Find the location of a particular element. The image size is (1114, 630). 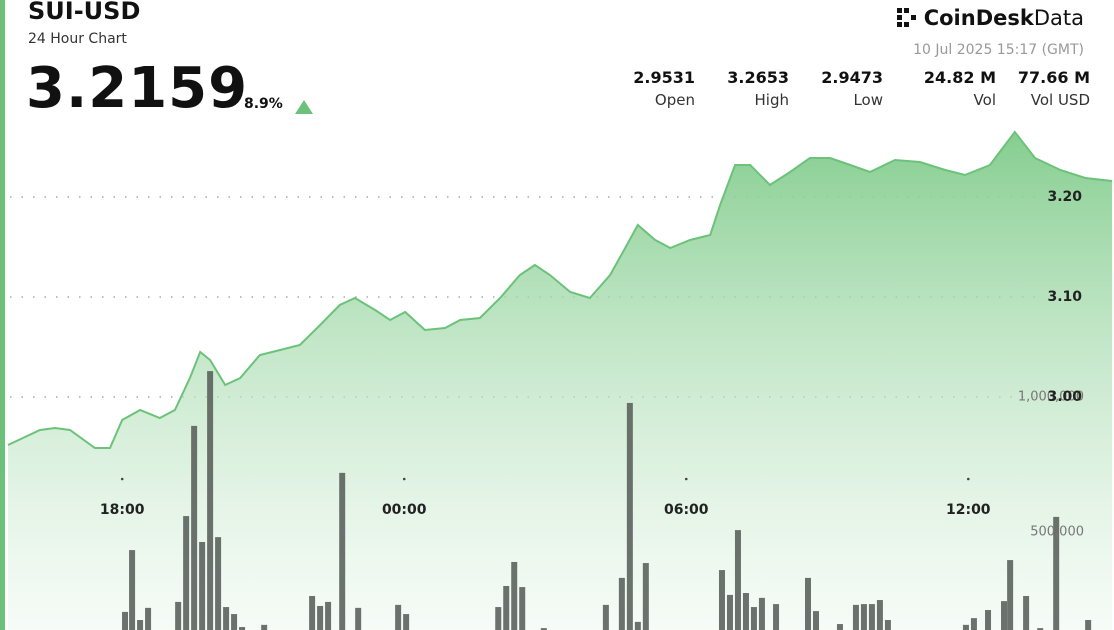

stat-value: 3.2653 is located at coordinates (758, 77).